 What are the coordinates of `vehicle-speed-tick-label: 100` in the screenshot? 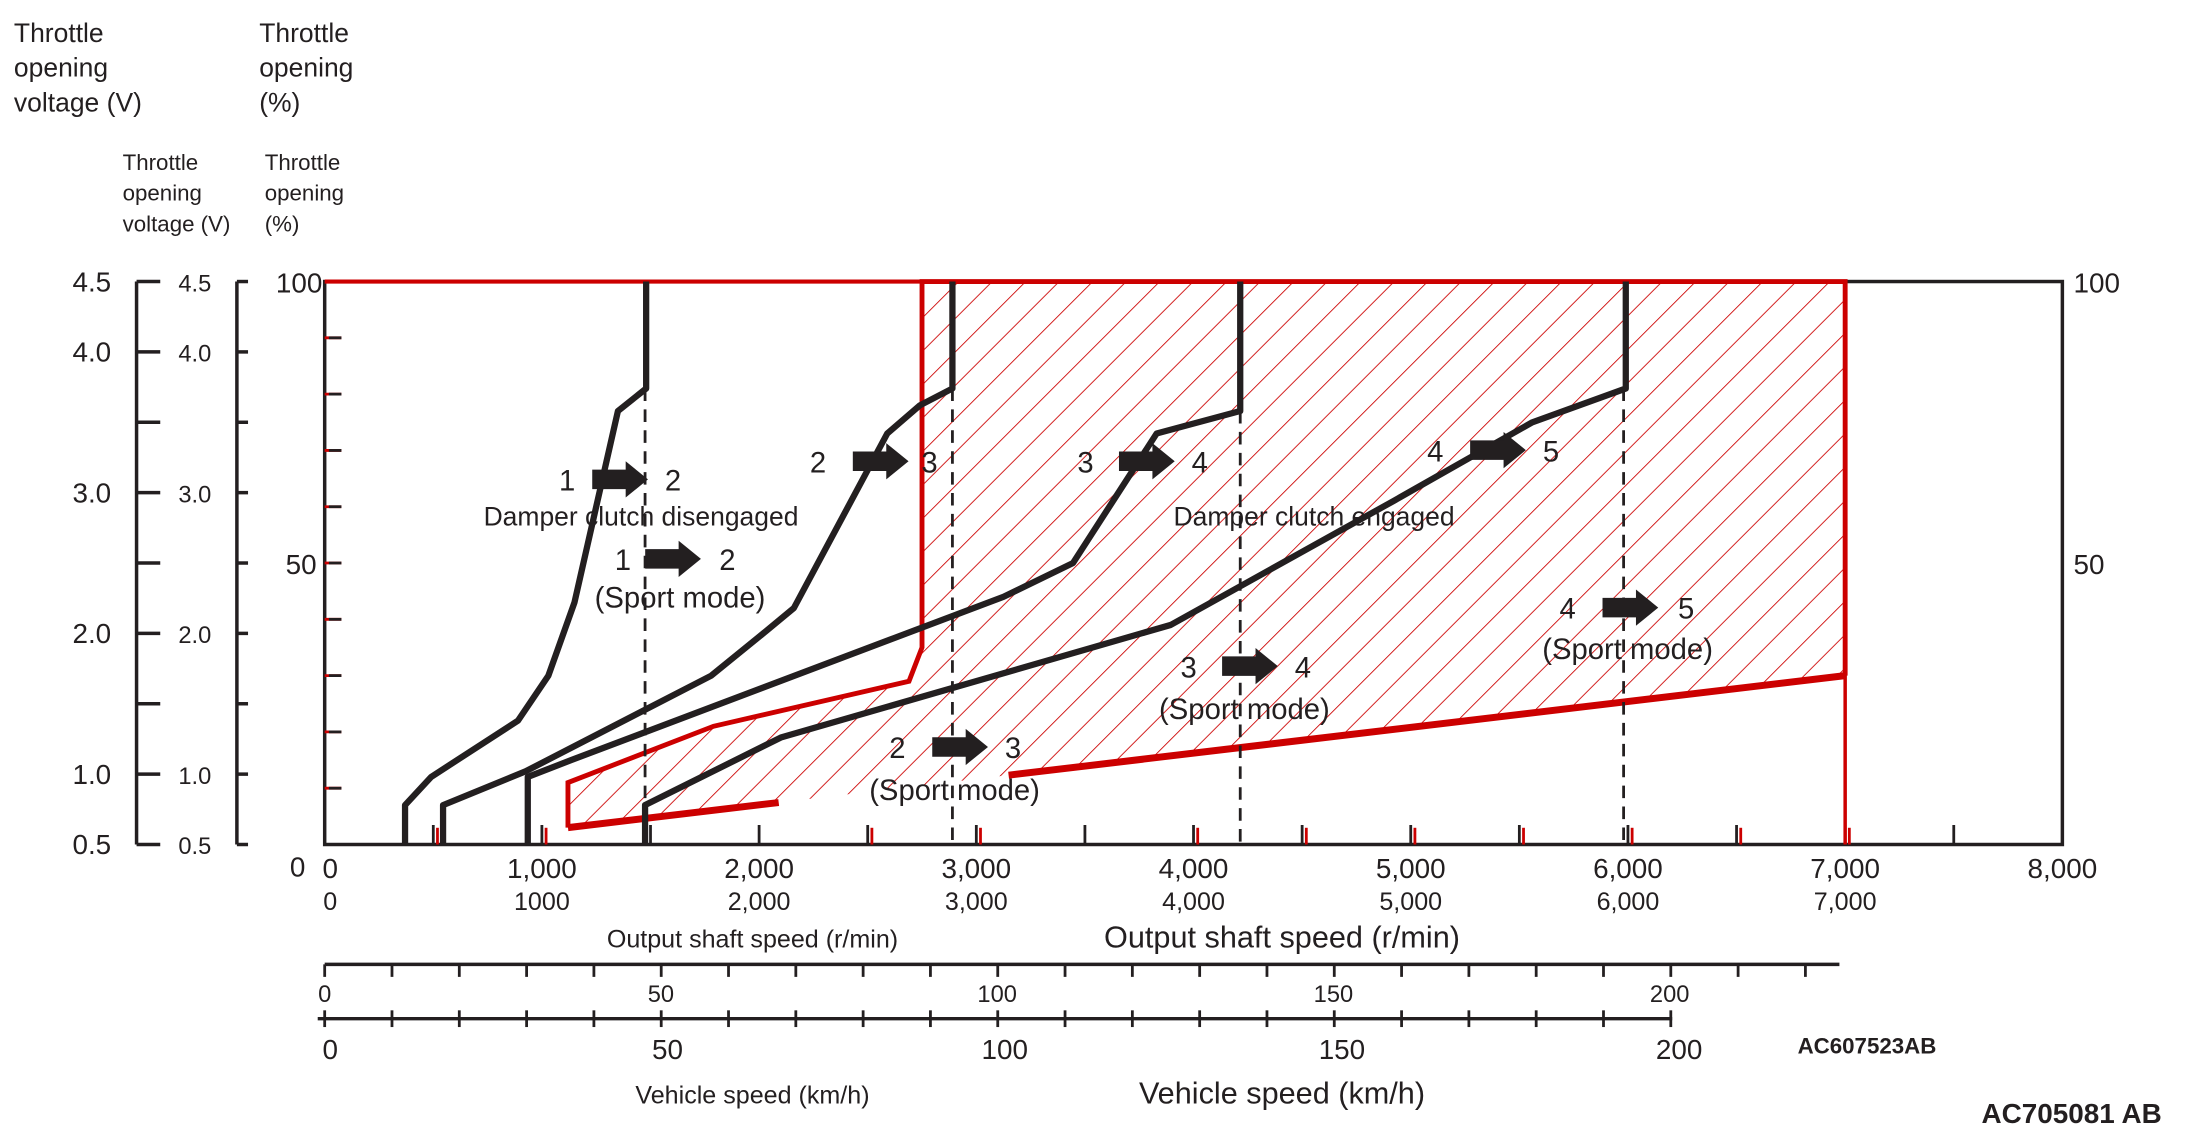 It's located at (997, 995).